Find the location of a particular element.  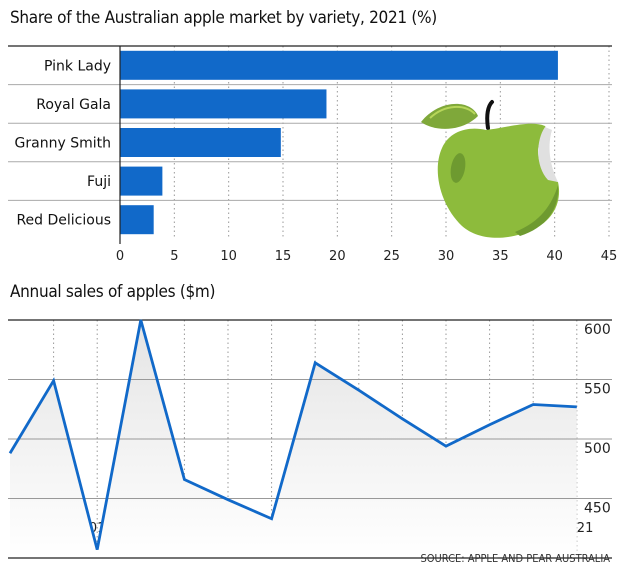

apple-bite is located at coordinates (548, 154).